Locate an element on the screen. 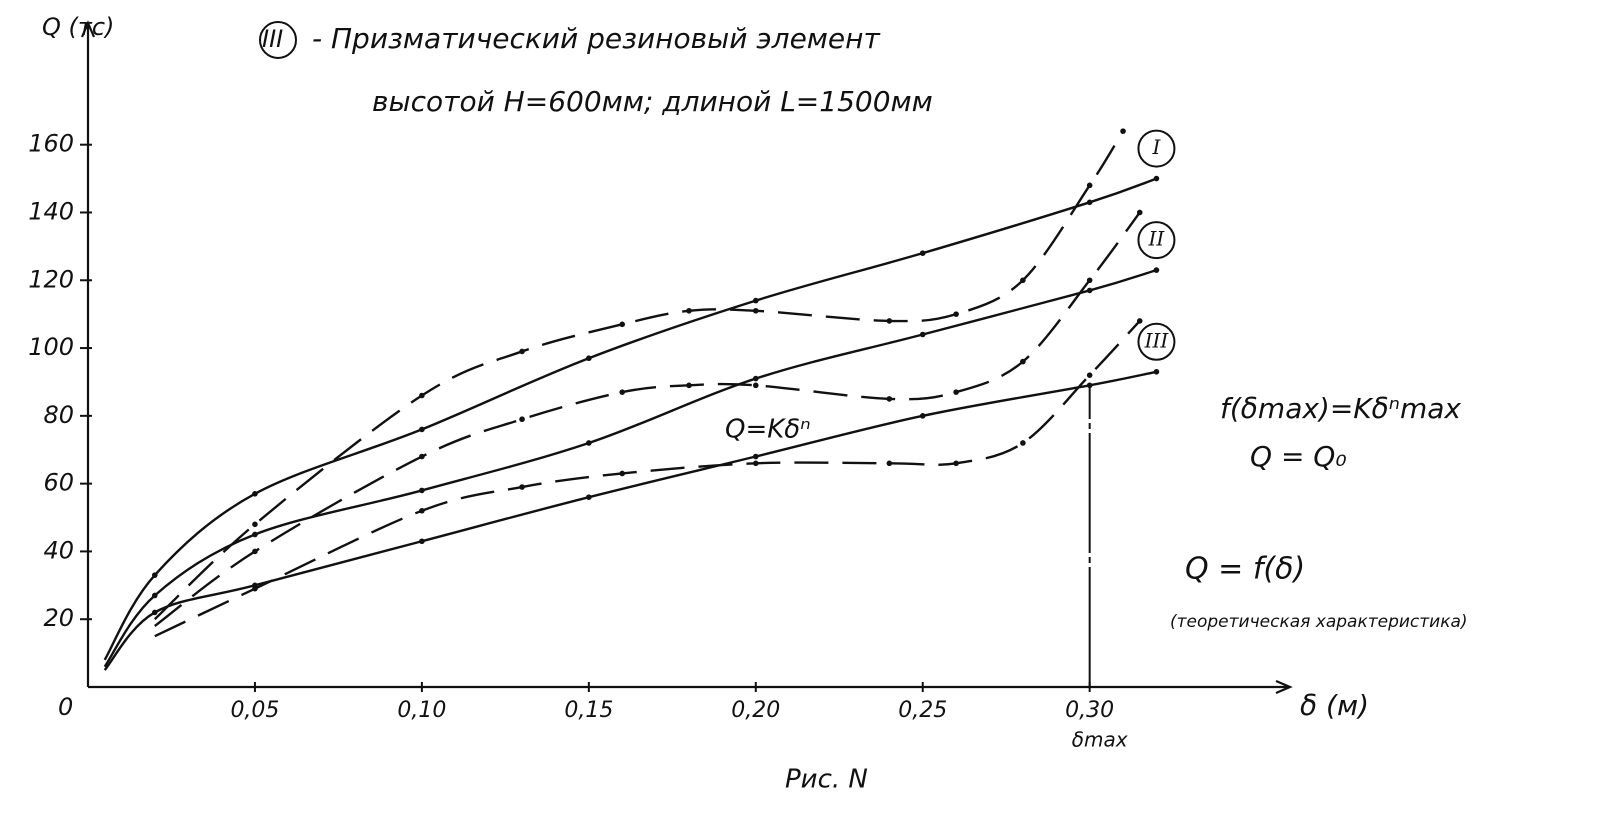  x-axis is located at coordinates (690, 687).